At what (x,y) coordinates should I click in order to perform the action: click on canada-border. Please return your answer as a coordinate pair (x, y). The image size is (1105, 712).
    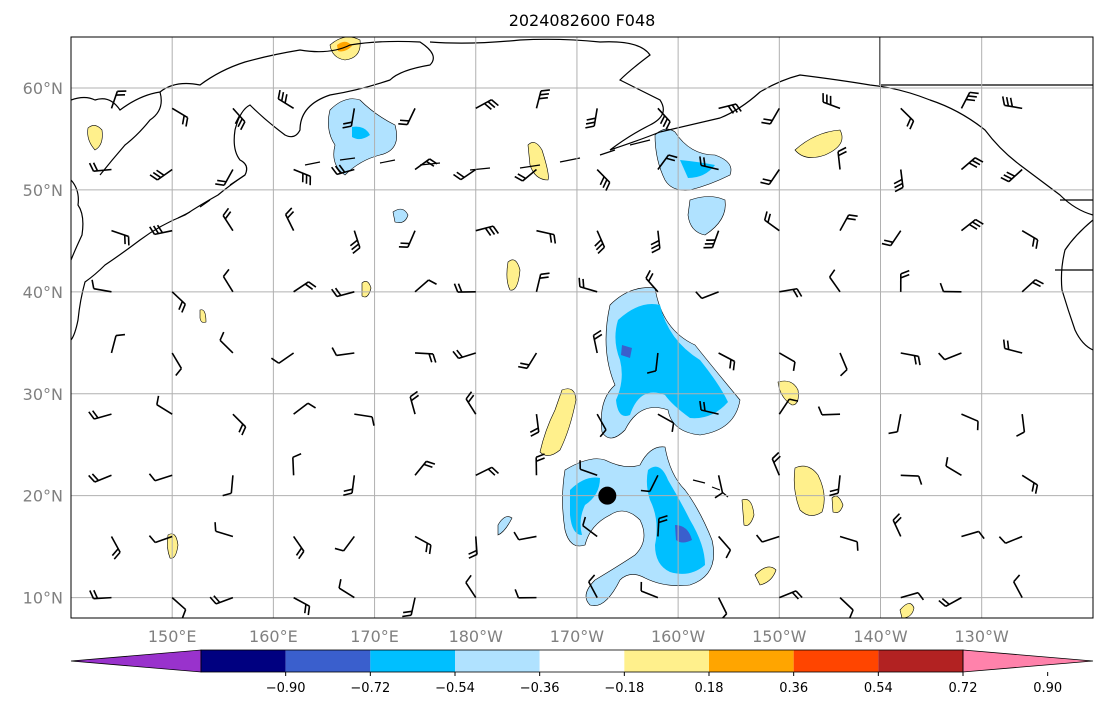
    Looking at the image, I should click on (986, 154).